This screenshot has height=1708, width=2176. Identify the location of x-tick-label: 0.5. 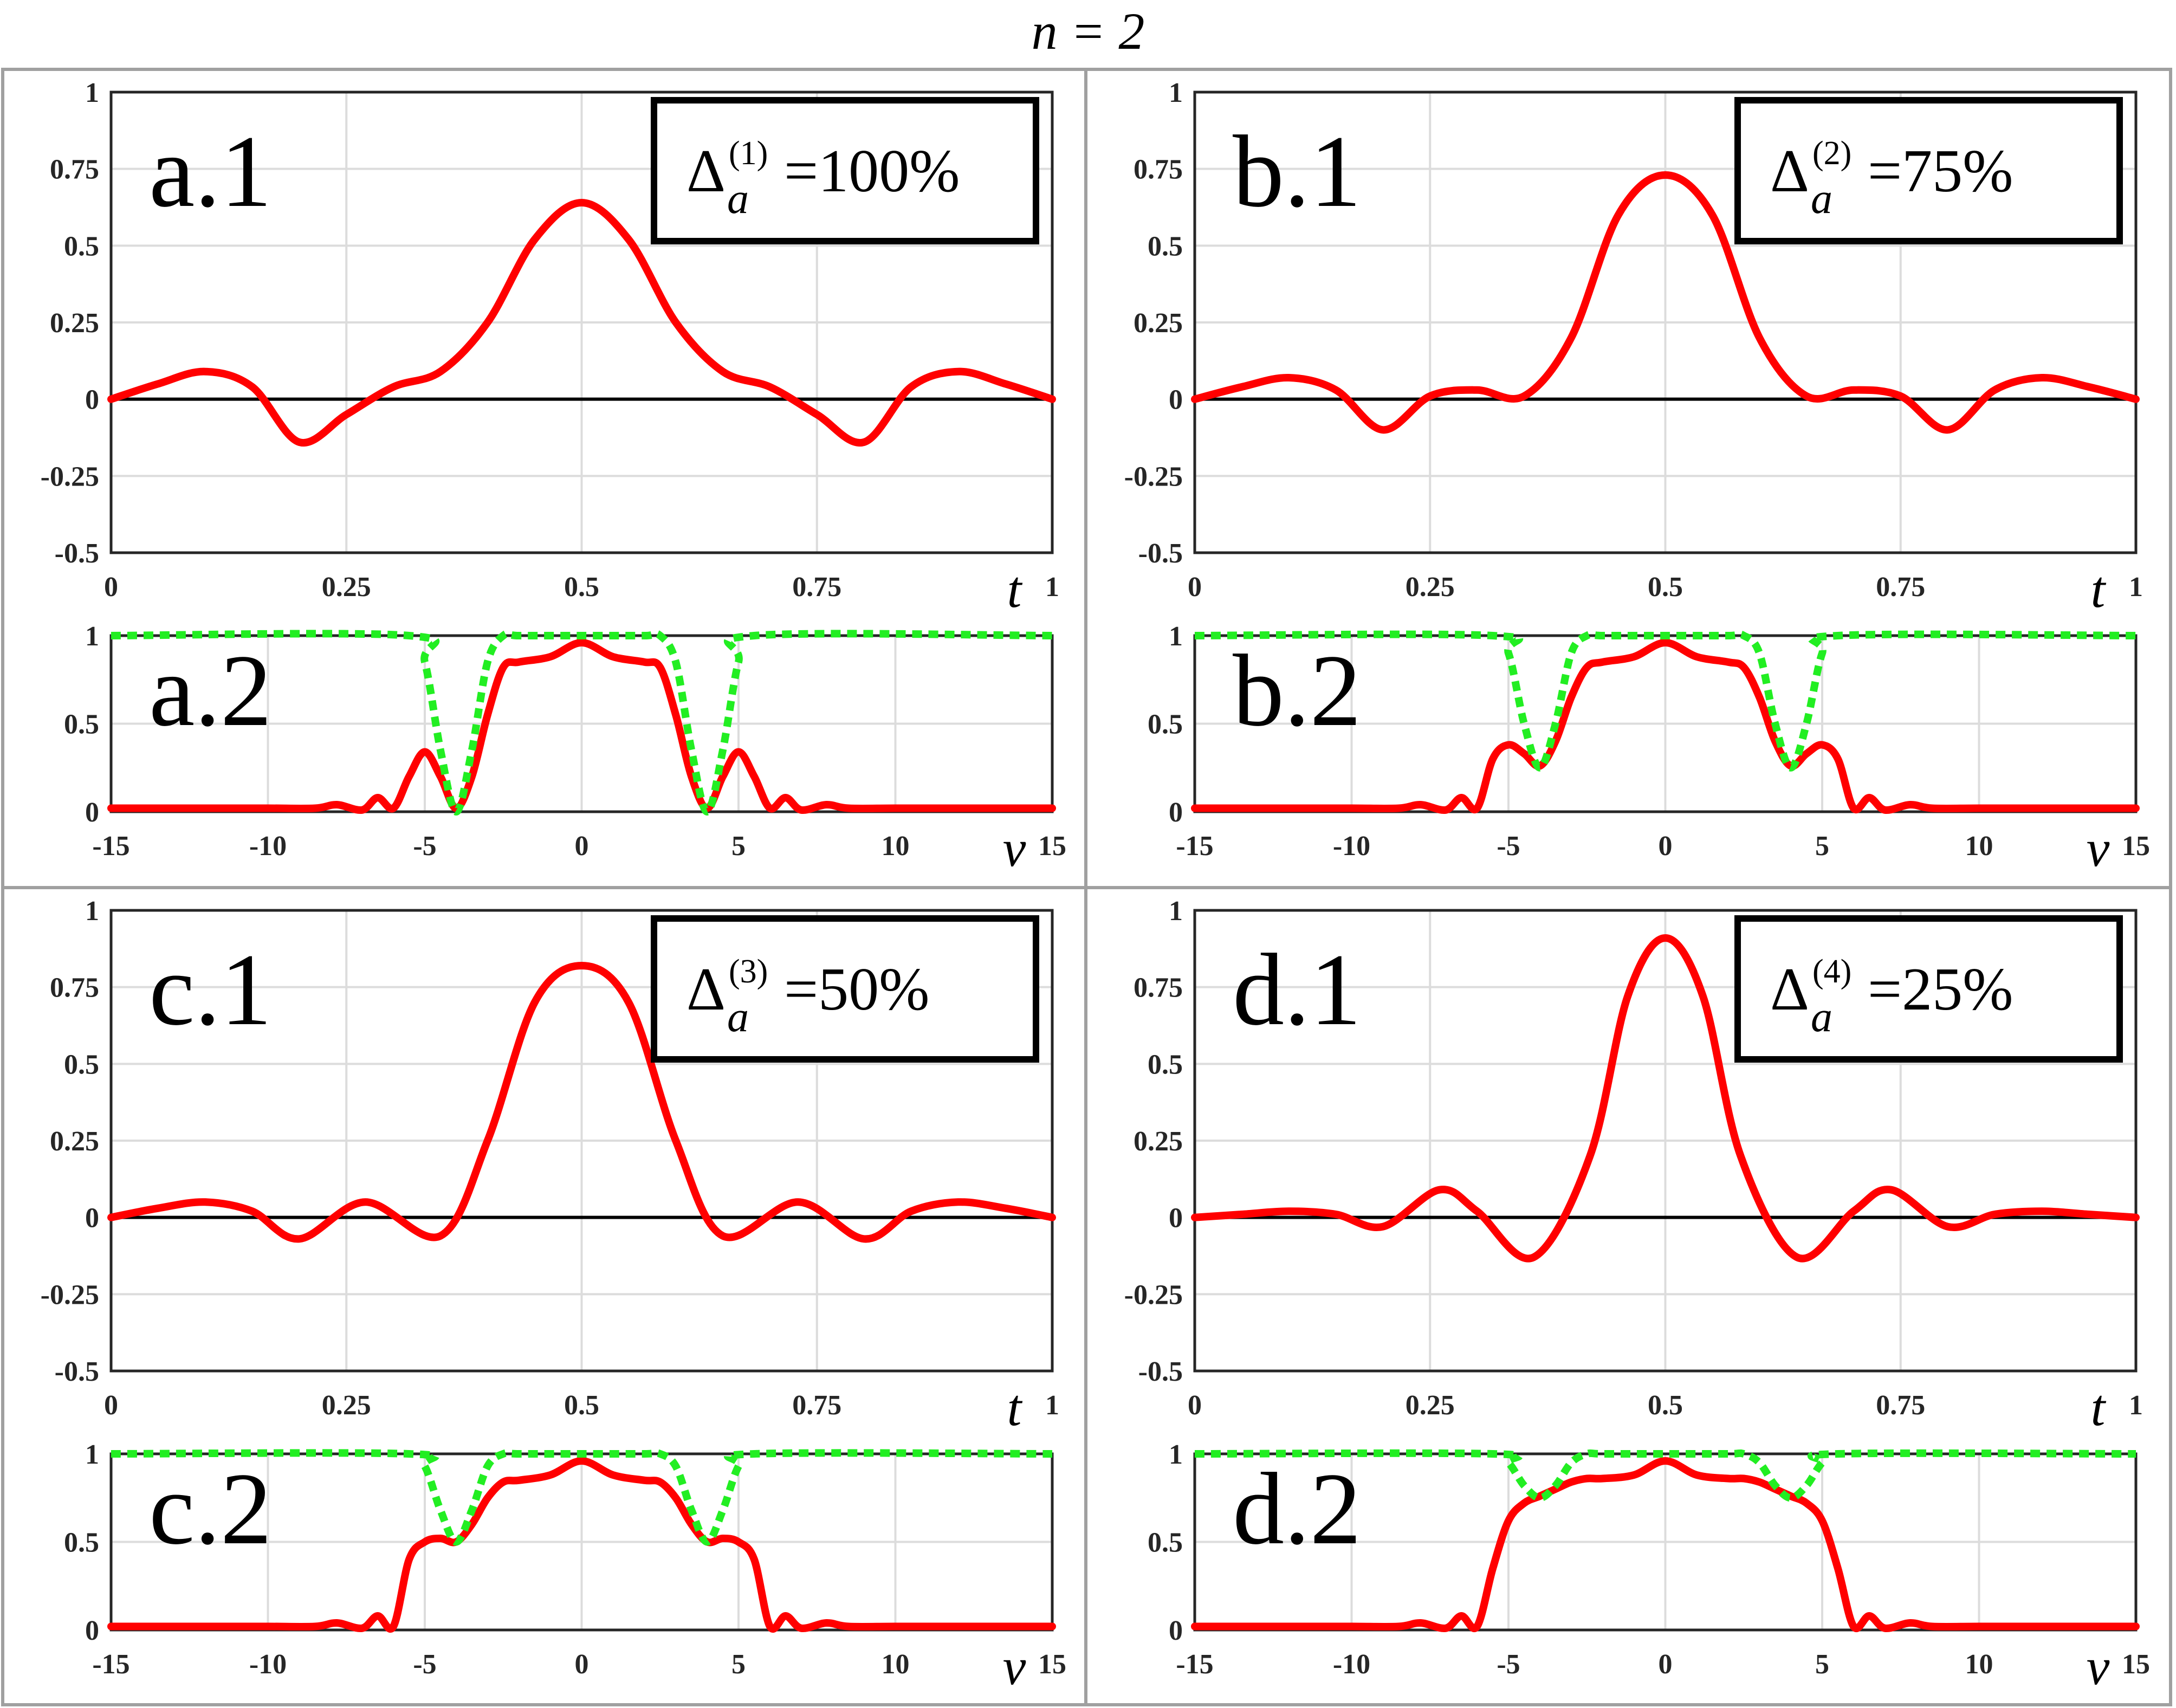
(1665, 588).